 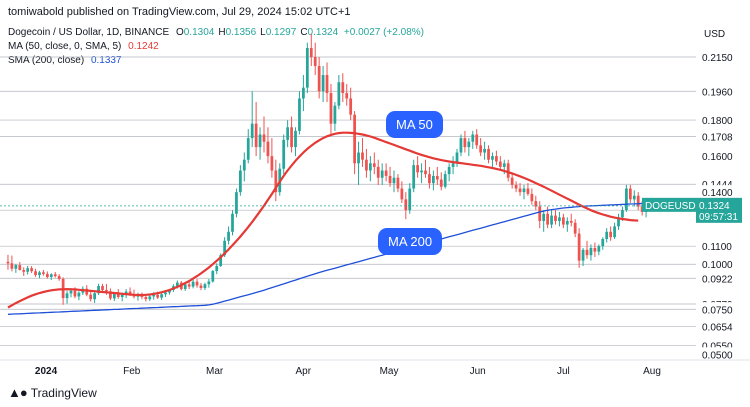 What do you see at coordinates (106, 60) in the screenshot?
I see `sma200-value: 0.1337` at bounding box center [106, 60].